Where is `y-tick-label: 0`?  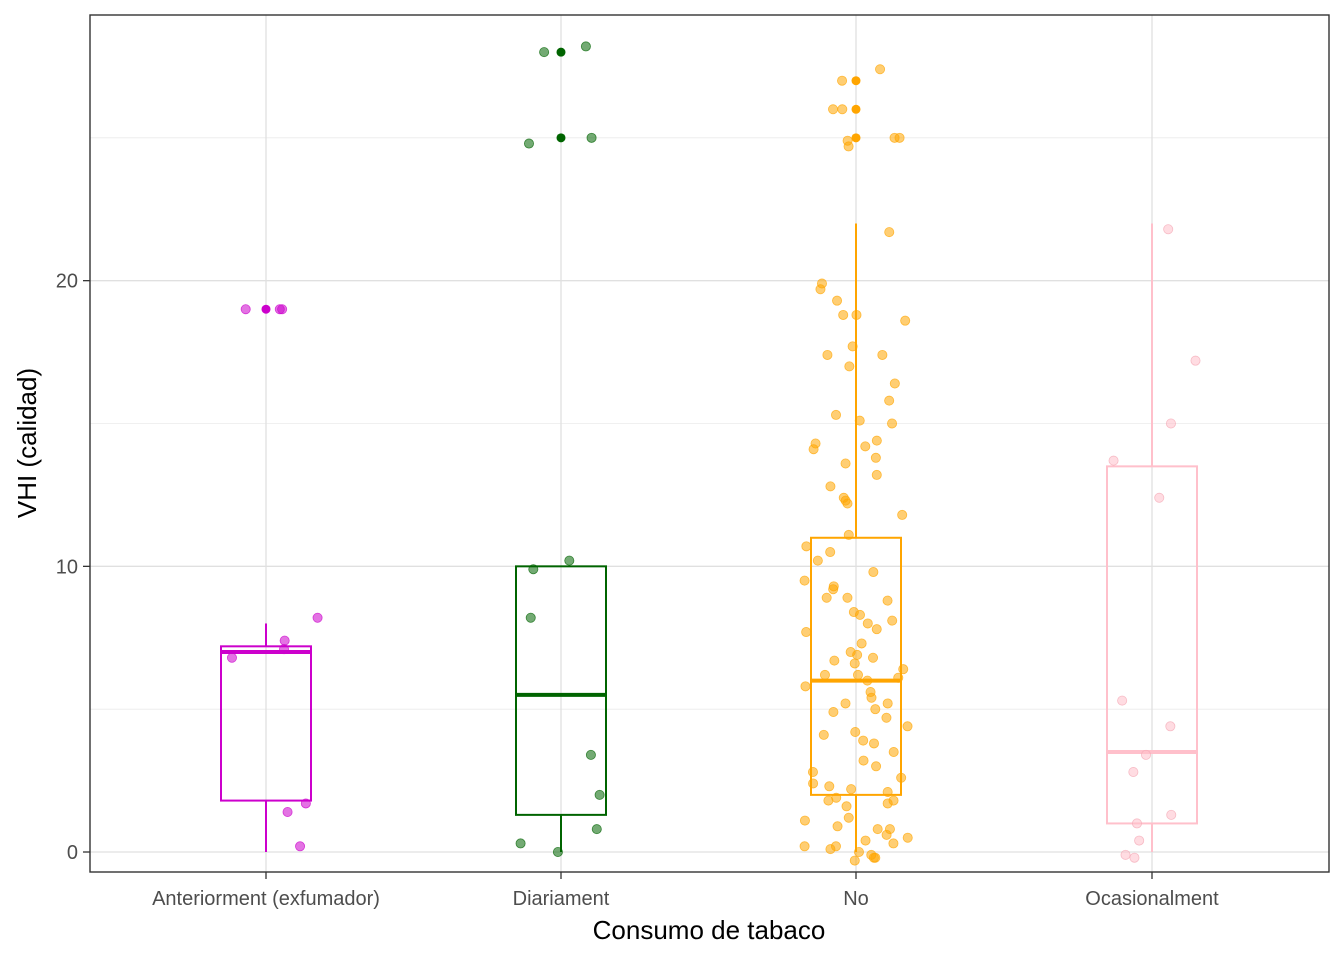
y-tick-label: 0 is located at coordinates (72, 853).